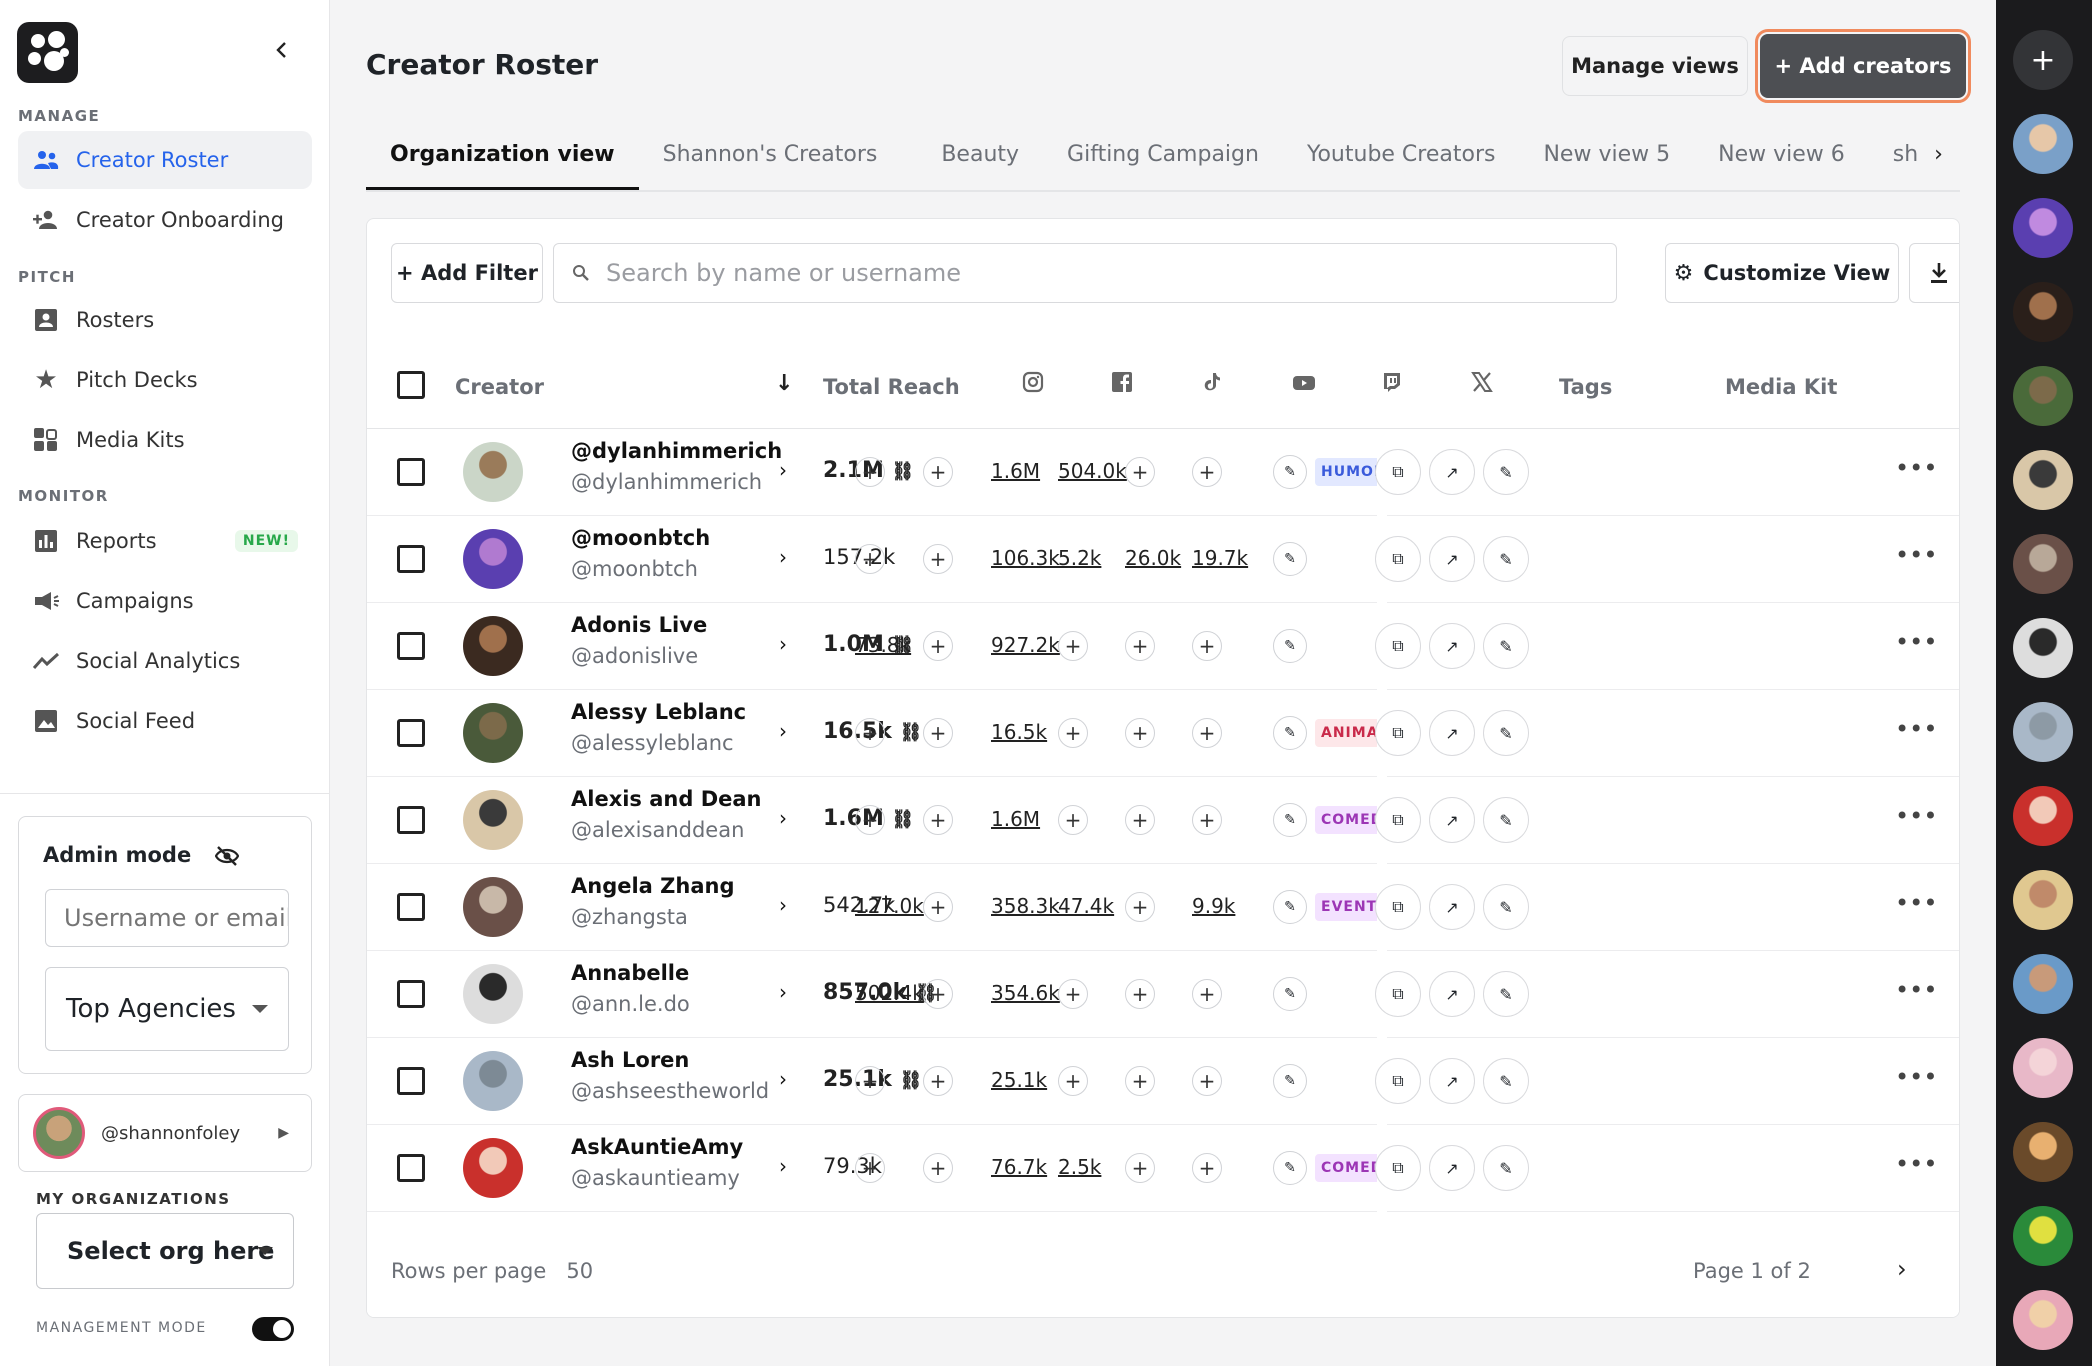 This screenshot has height=1366, width=2092. Describe the element at coordinates (659, 712) in the screenshot. I see `creator-name: Alessy Leblanc` at that location.